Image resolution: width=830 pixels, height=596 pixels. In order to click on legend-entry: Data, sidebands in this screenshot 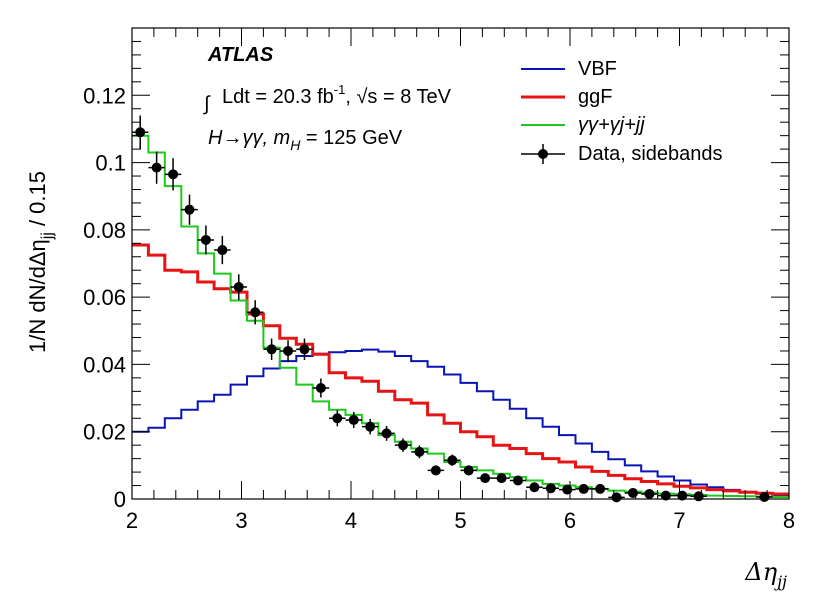, I will do `click(622, 154)`.